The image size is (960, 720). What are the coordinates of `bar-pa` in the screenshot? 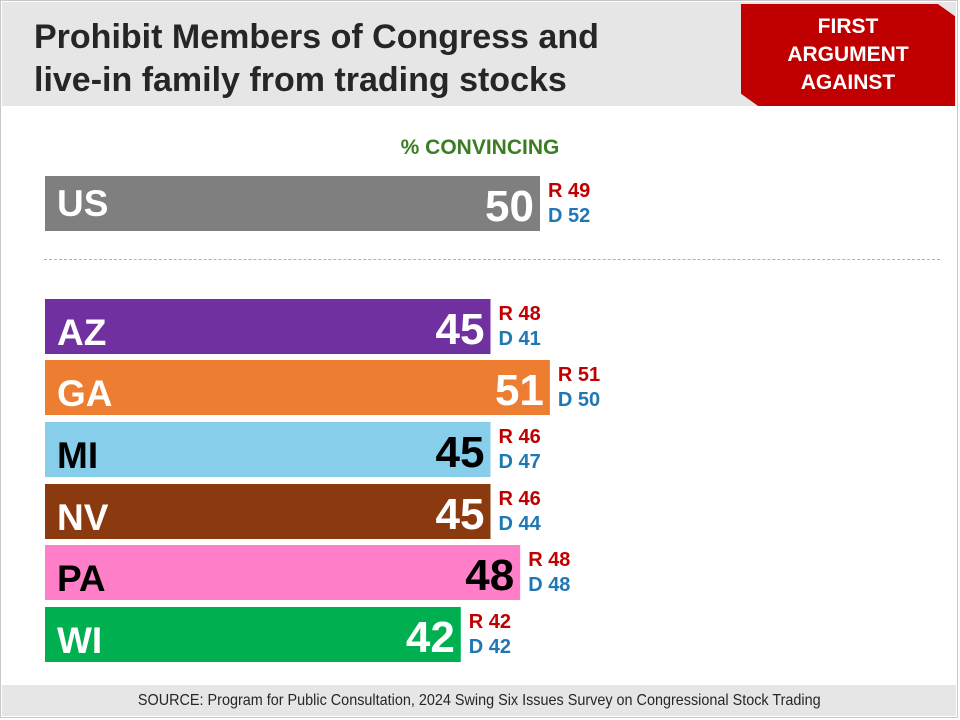 It's located at (283, 572).